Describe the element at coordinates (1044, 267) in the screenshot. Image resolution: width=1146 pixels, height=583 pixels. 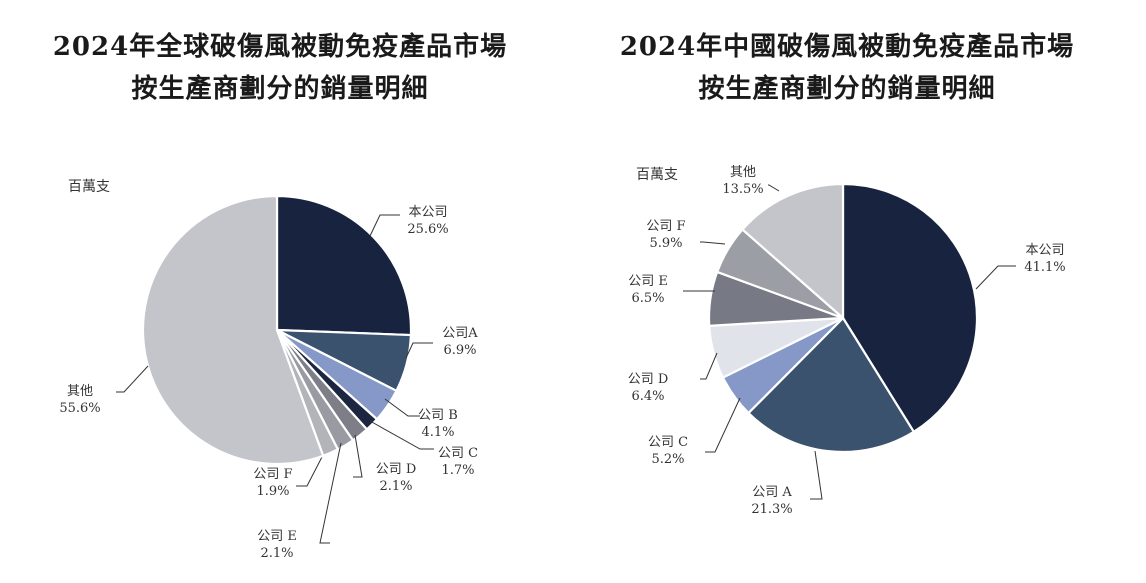
I see `china-slice-our-company-value-label: 41.1%` at that location.